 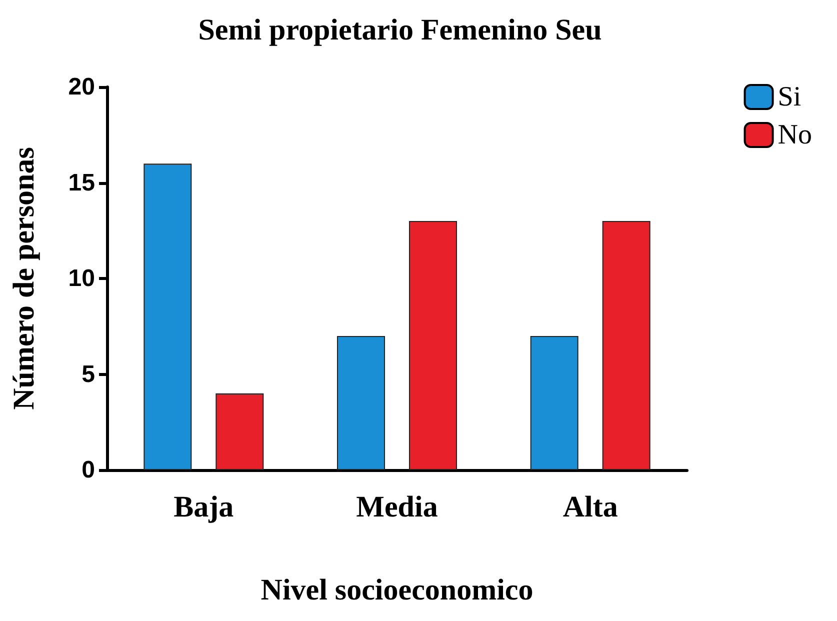 What do you see at coordinates (397, 590) in the screenshot?
I see `x-axis-title: Nivel socioeconomico` at bounding box center [397, 590].